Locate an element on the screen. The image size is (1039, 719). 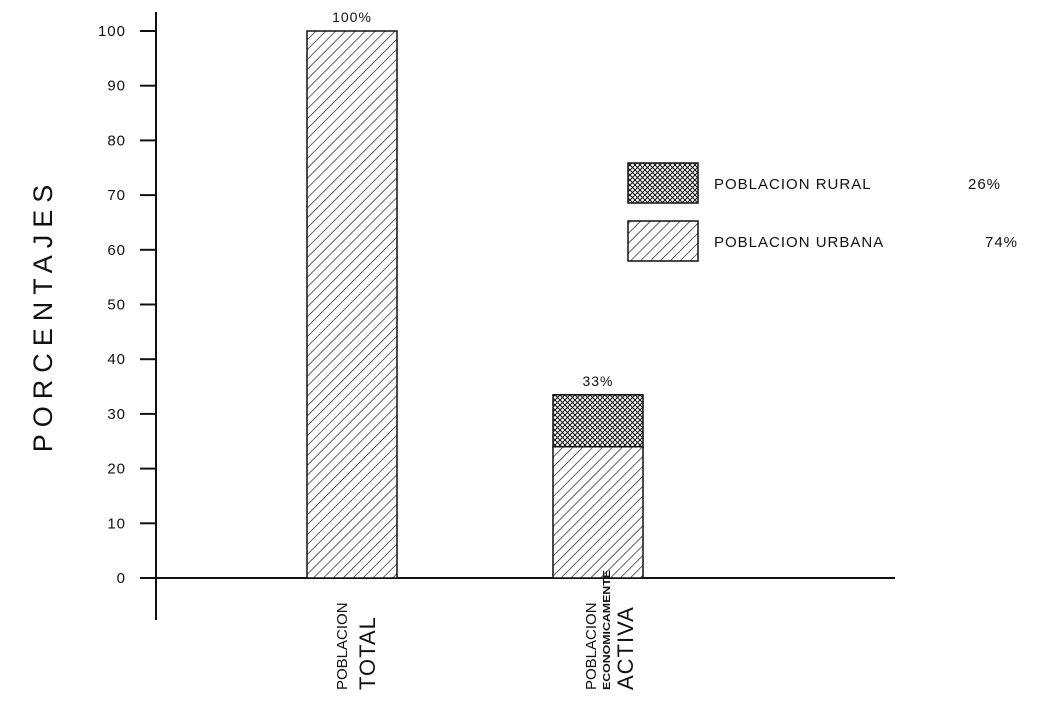
y-ticks: 0 10 20 30 40 50 60 70 80 90 100 is located at coordinates (127, 305).